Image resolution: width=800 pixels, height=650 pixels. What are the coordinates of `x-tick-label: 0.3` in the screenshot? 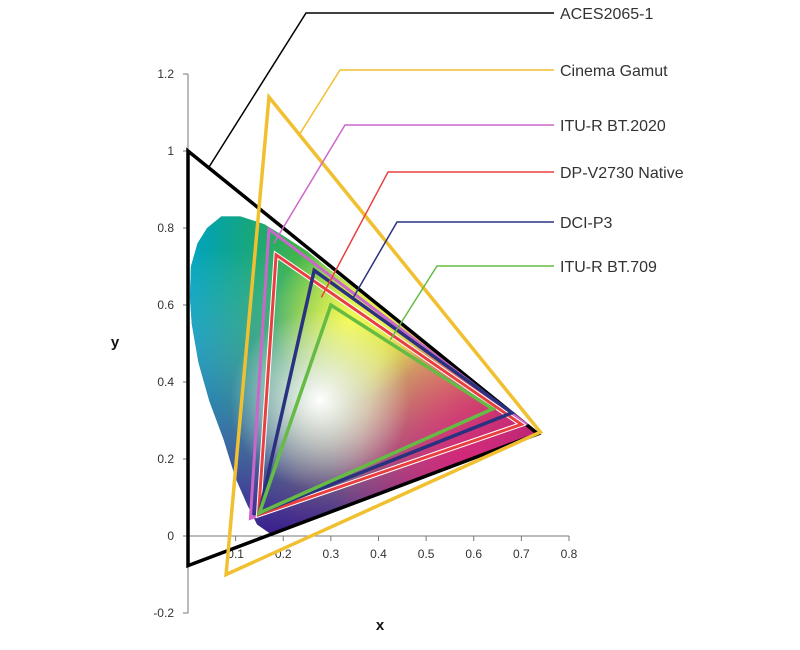 It's located at (331, 554).